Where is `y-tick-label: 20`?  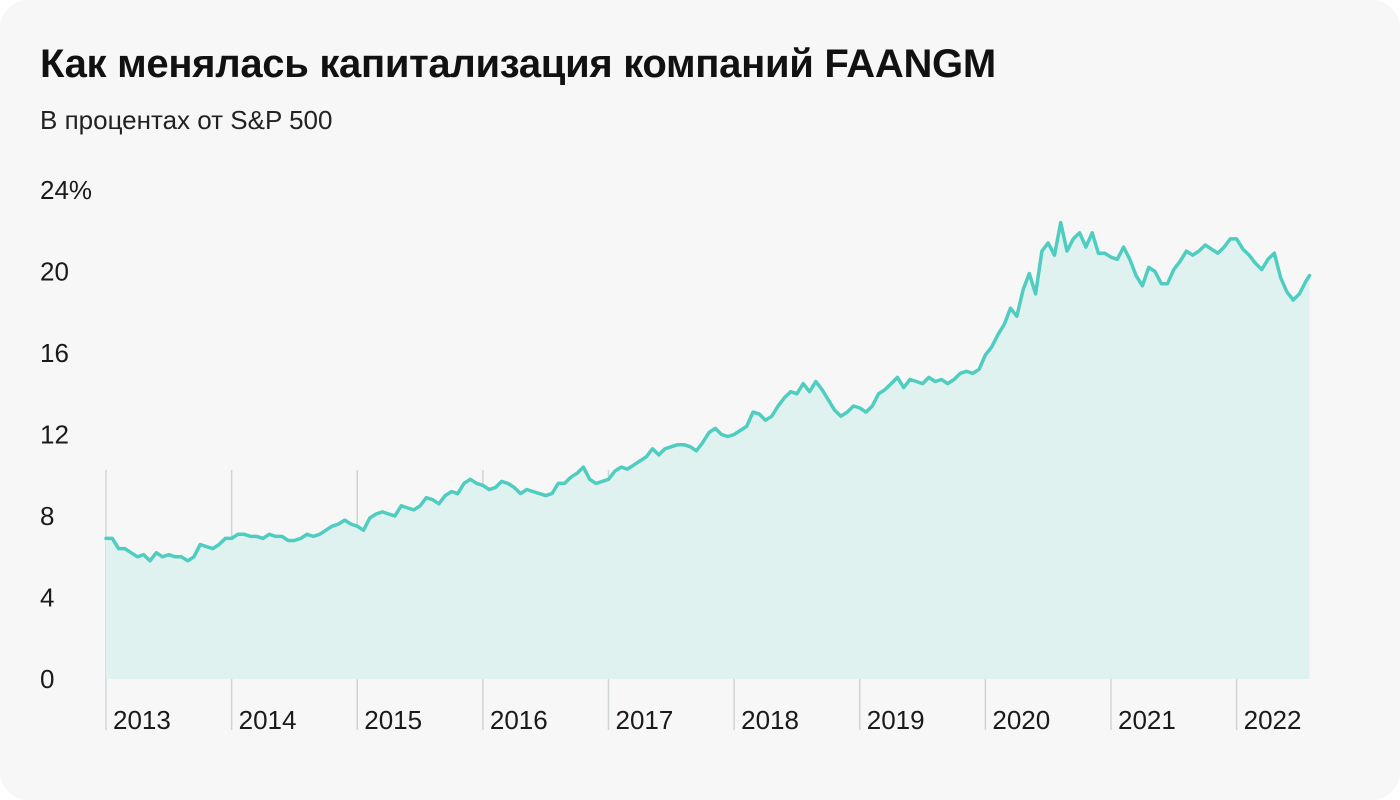
y-tick-label: 20 is located at coordinates (54, 272).